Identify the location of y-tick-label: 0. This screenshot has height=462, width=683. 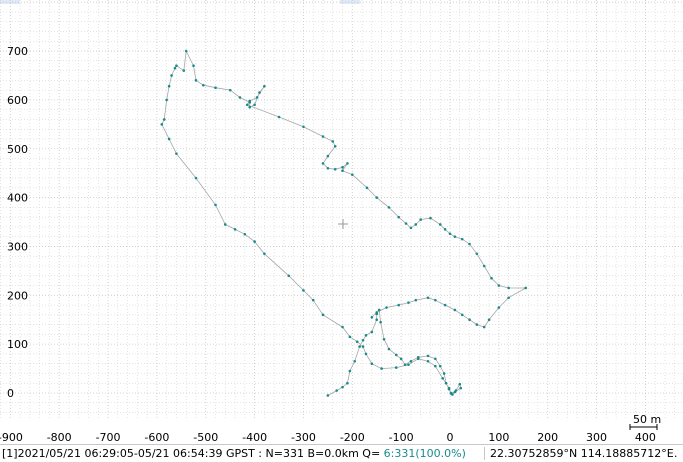
(10, 393).